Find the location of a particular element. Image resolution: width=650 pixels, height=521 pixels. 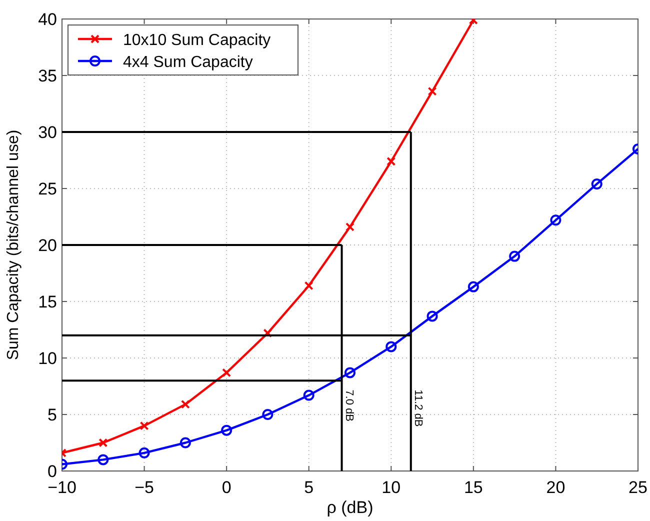

x-tick-label: 25 is located at coordinates (638, 487).